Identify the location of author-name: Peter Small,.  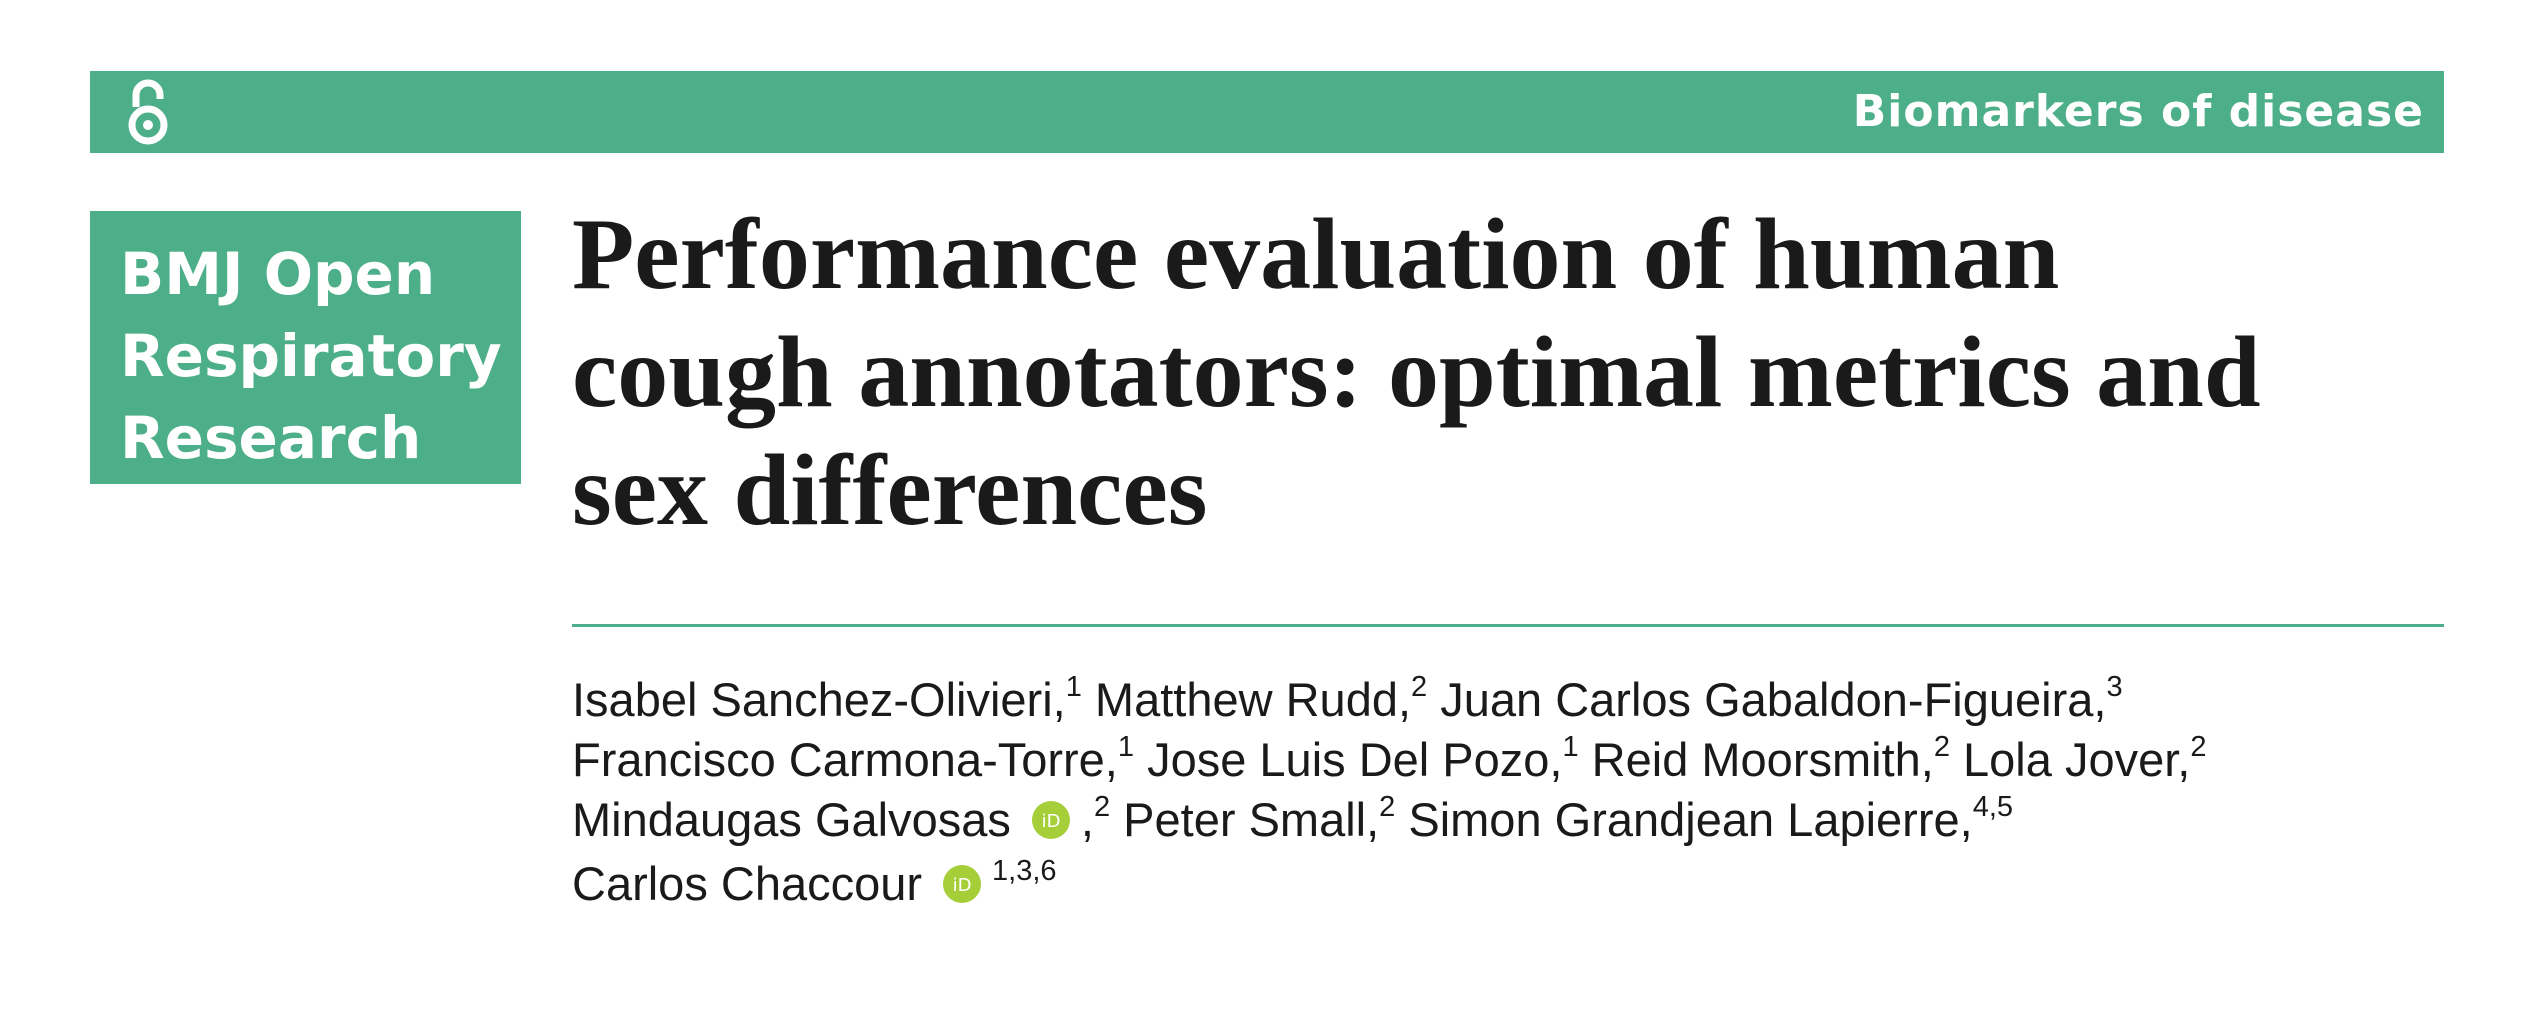
(1251, 819).